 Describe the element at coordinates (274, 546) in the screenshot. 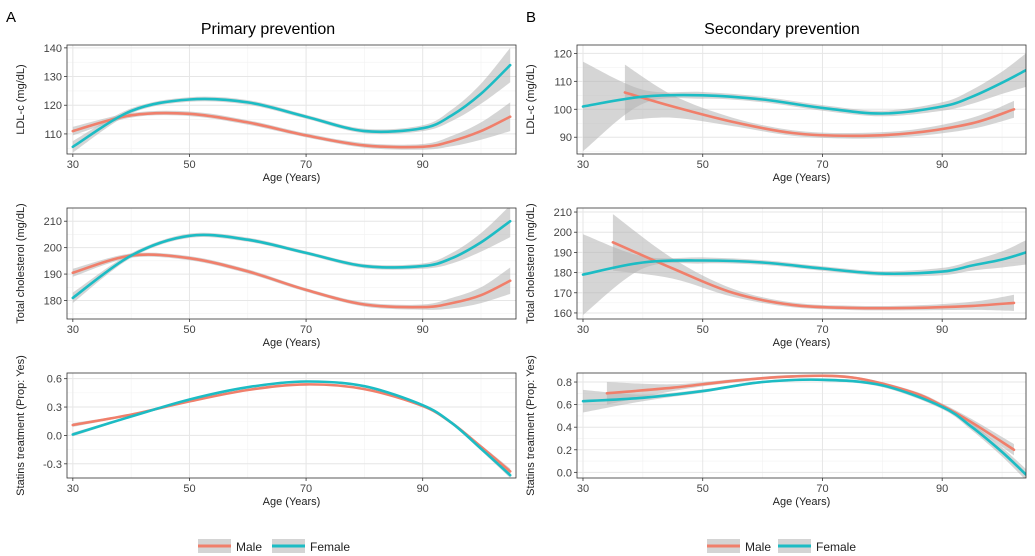

I see `legend-a: Male Female` at that location.